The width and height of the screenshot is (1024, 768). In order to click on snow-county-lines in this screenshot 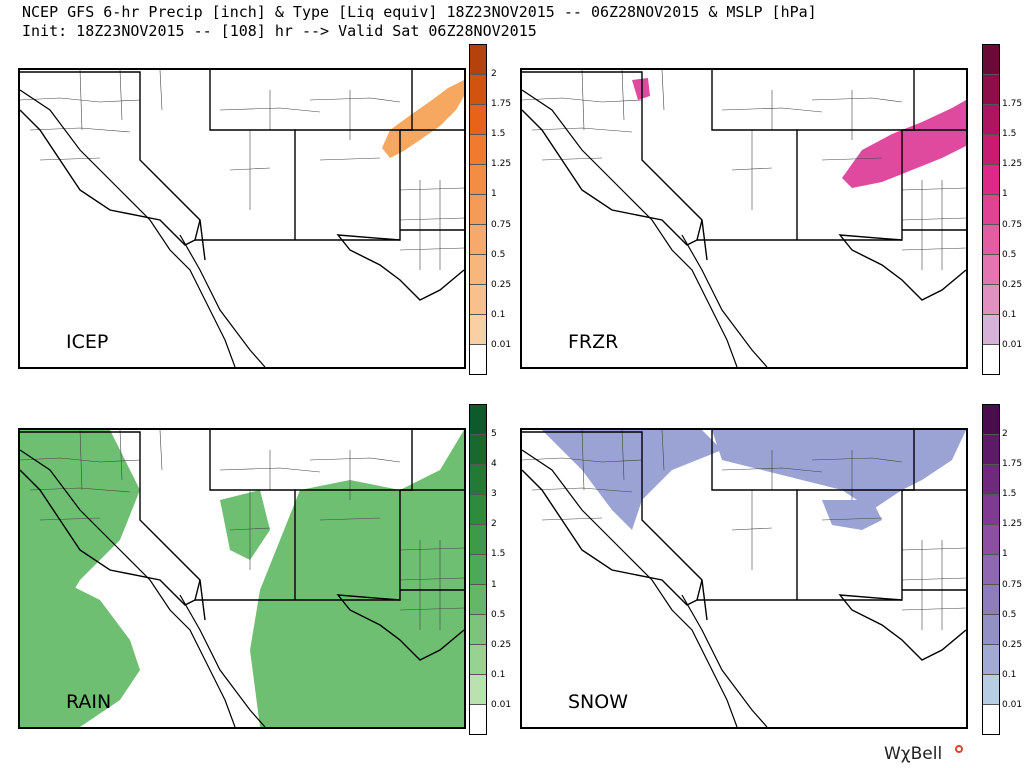, I will do `click(744, 530)`.